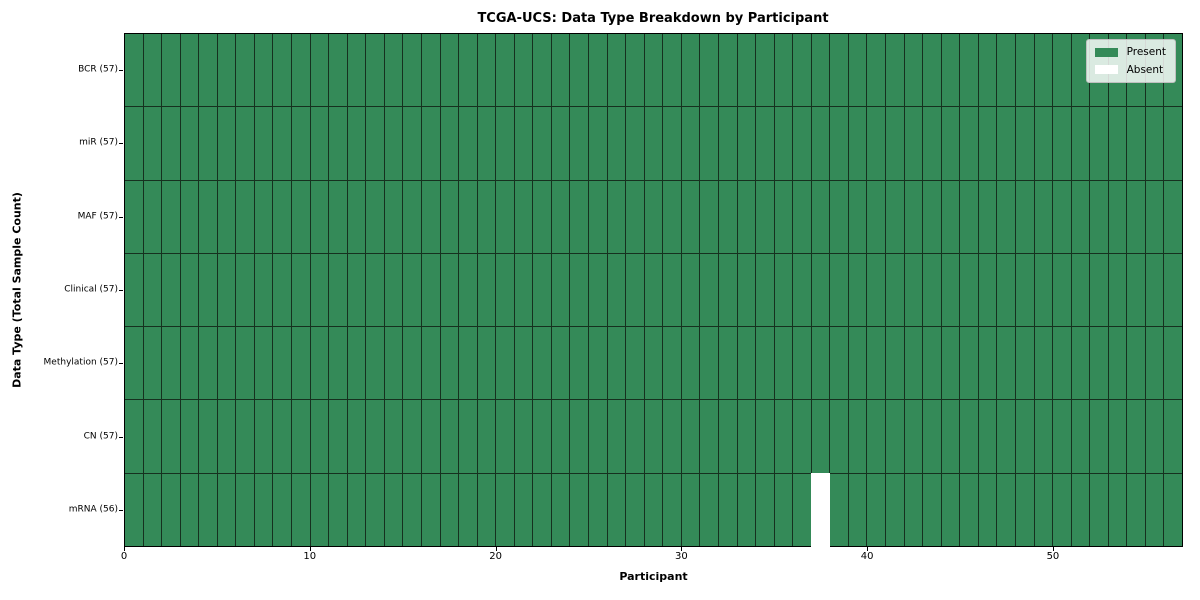  What do you see at coordinates (1106, 52) in the screenshot?
I see `legend-swatch-present-icon` at bounding box center [1106, 52].